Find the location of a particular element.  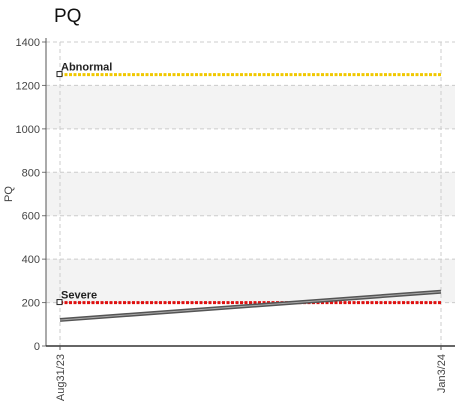

y-tick-label: 0 is located at coordinates (37, 347).